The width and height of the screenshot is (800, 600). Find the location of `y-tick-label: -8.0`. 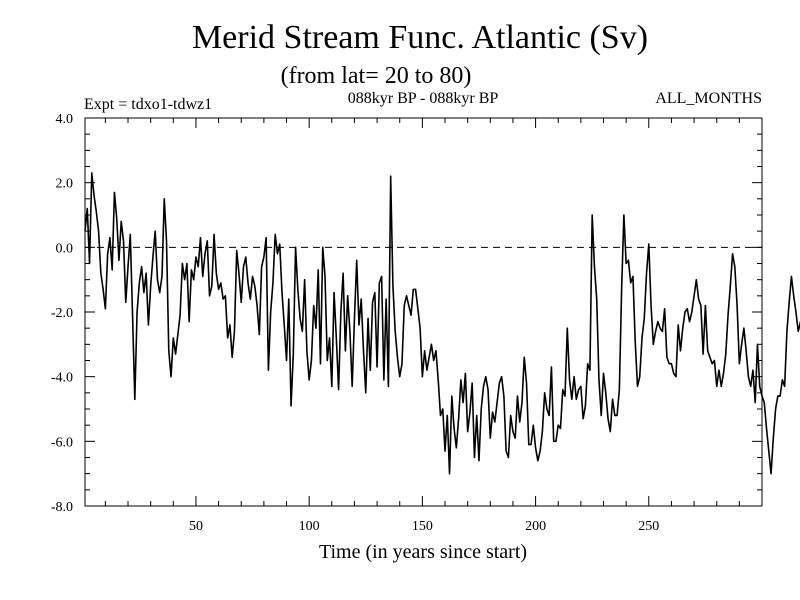

y-tick-label: -8.0 is located at coordinates (62, 507).